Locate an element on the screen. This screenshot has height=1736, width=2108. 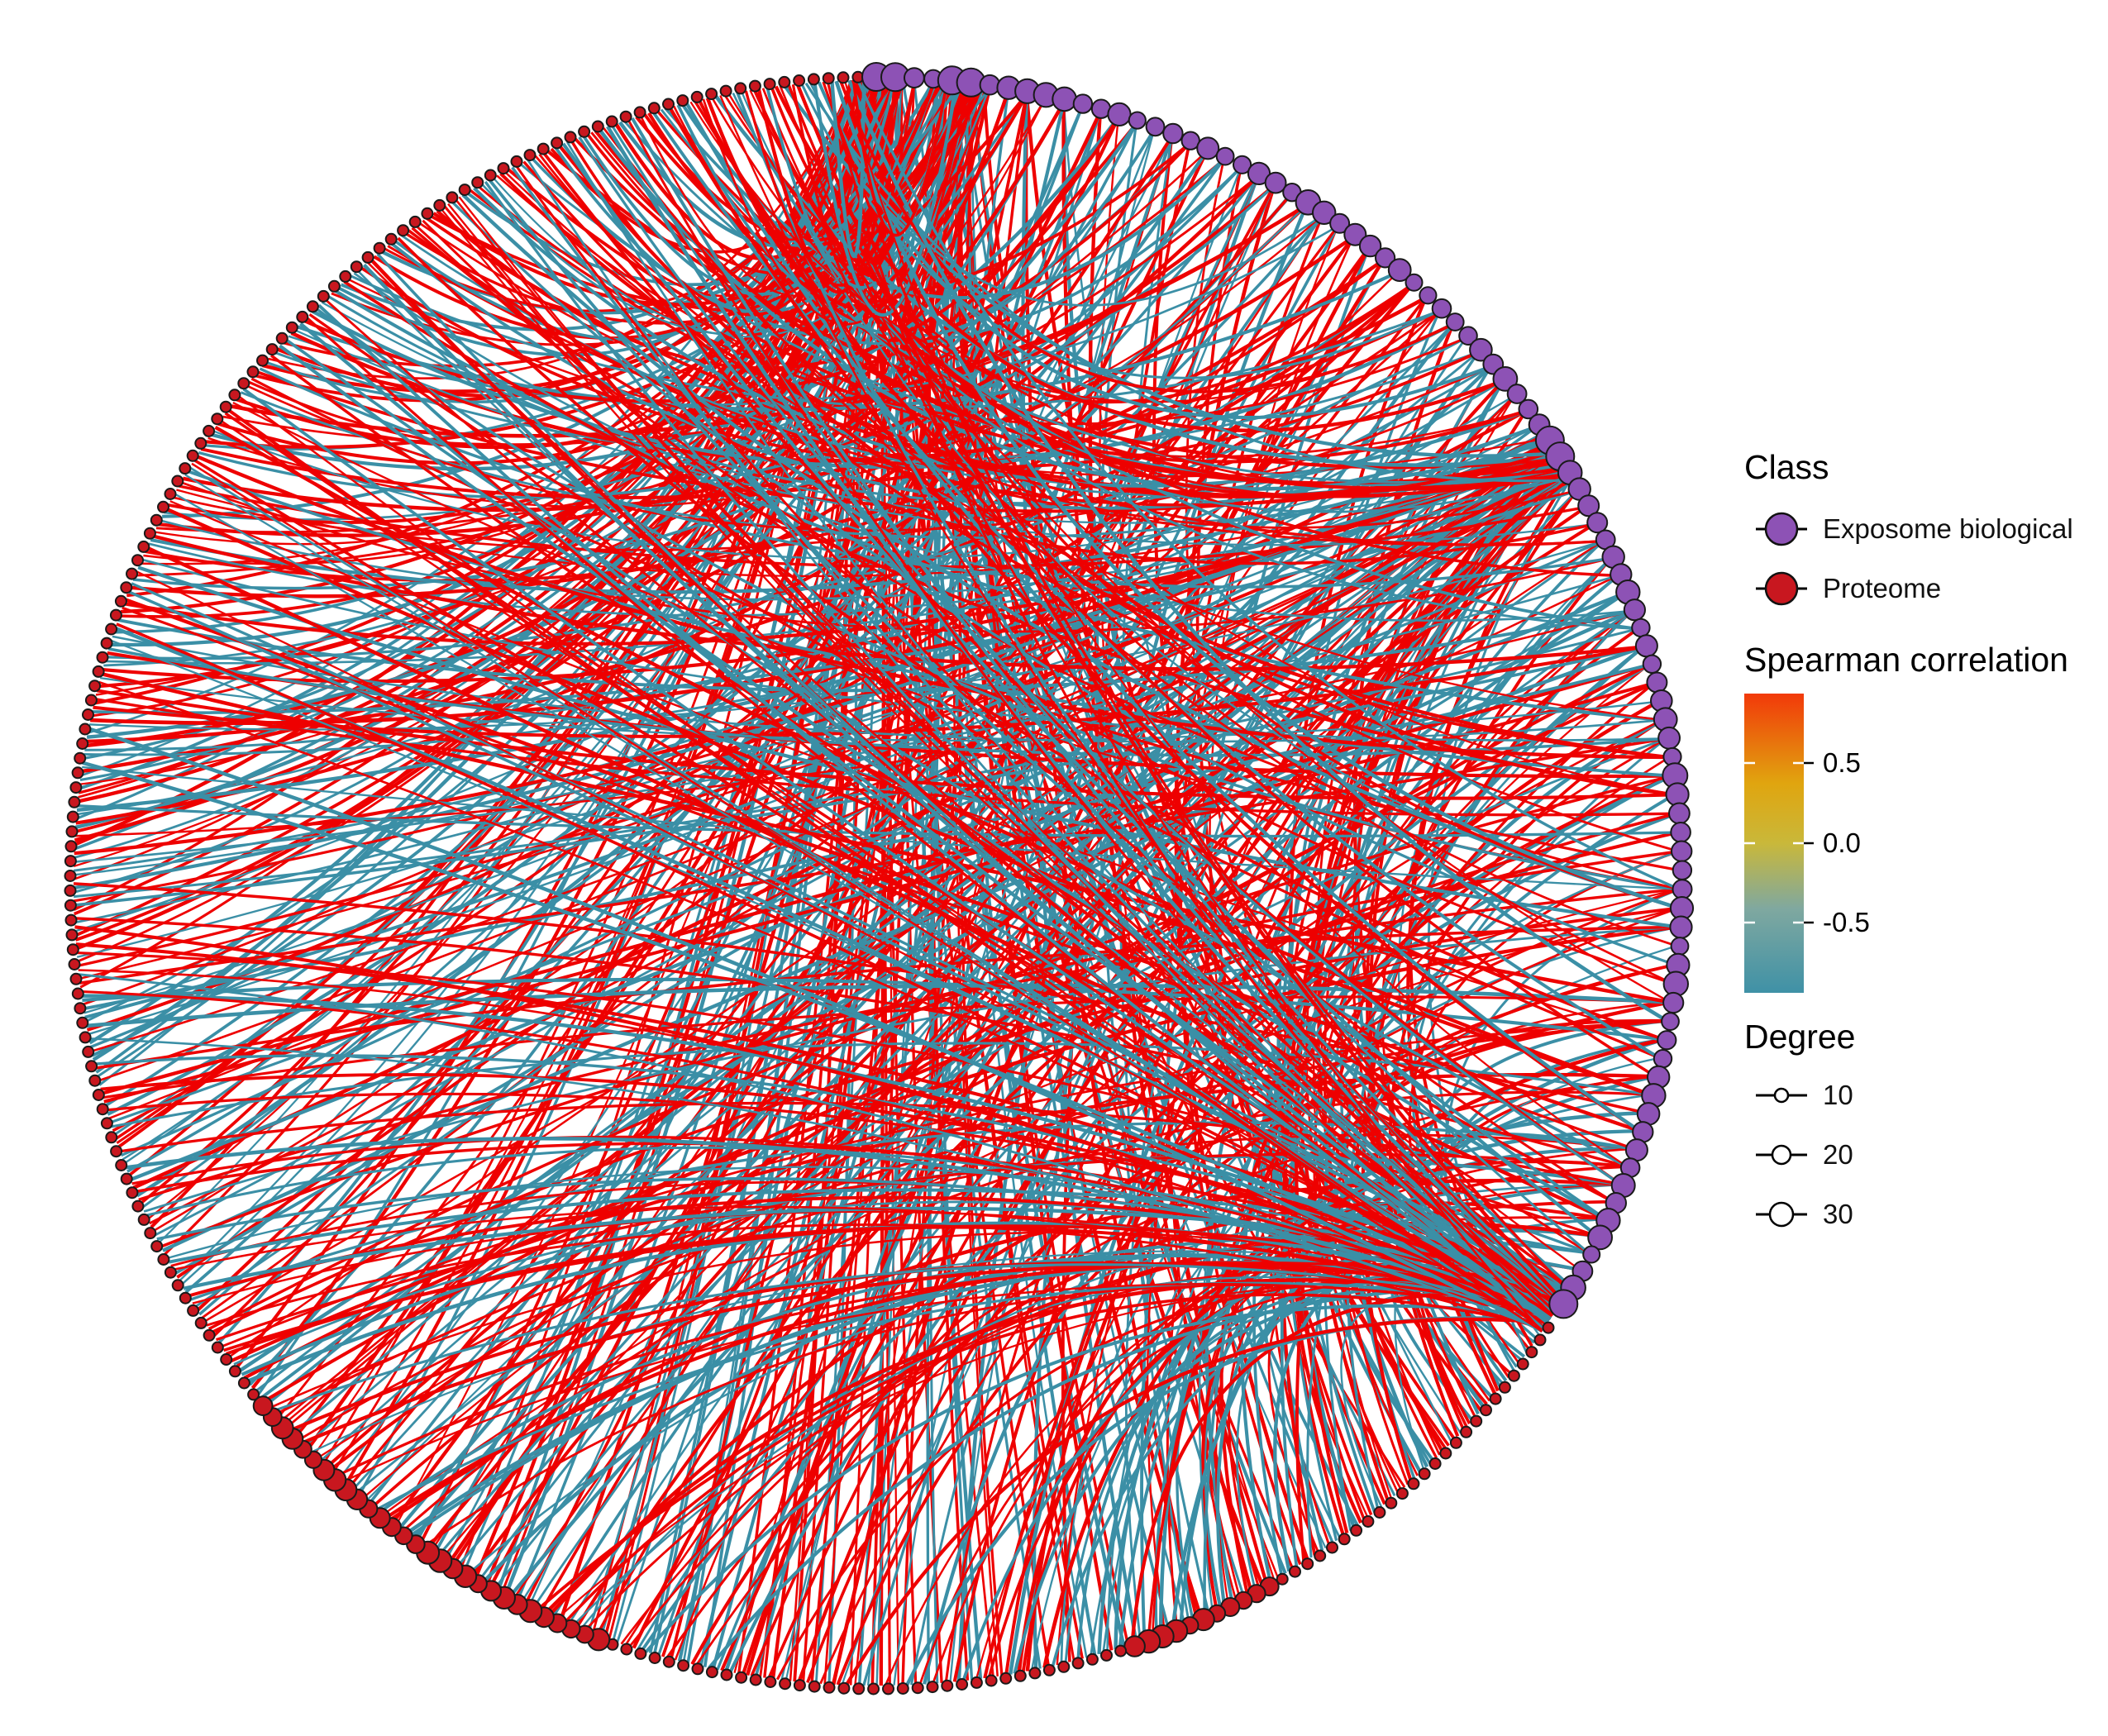
correlation-legend-title: Spearman correlation is located at coordinates (1906, 660).